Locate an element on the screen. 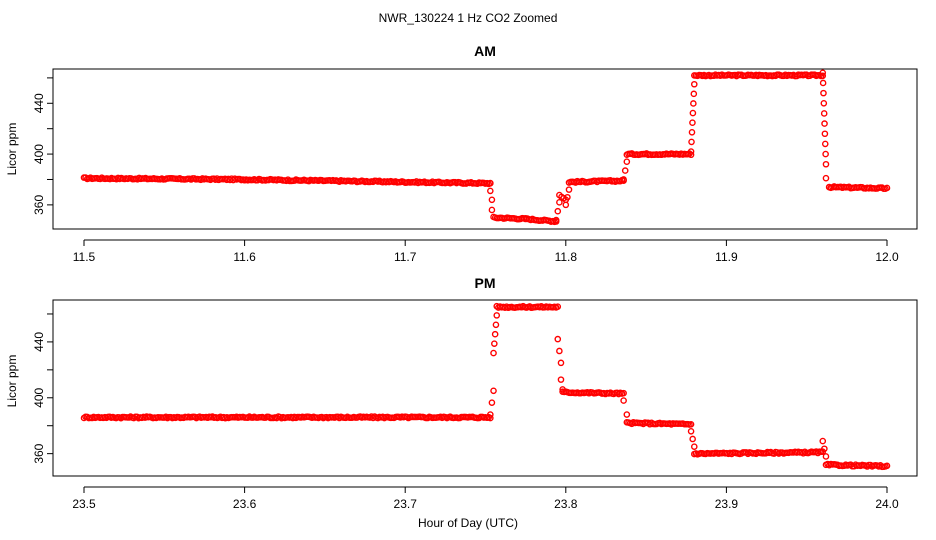 The image size is (936, 540). pm-x-axis: 23.5 23.6 23.7 23.8 23.9 24.0 is located at coordinates (485, 498).